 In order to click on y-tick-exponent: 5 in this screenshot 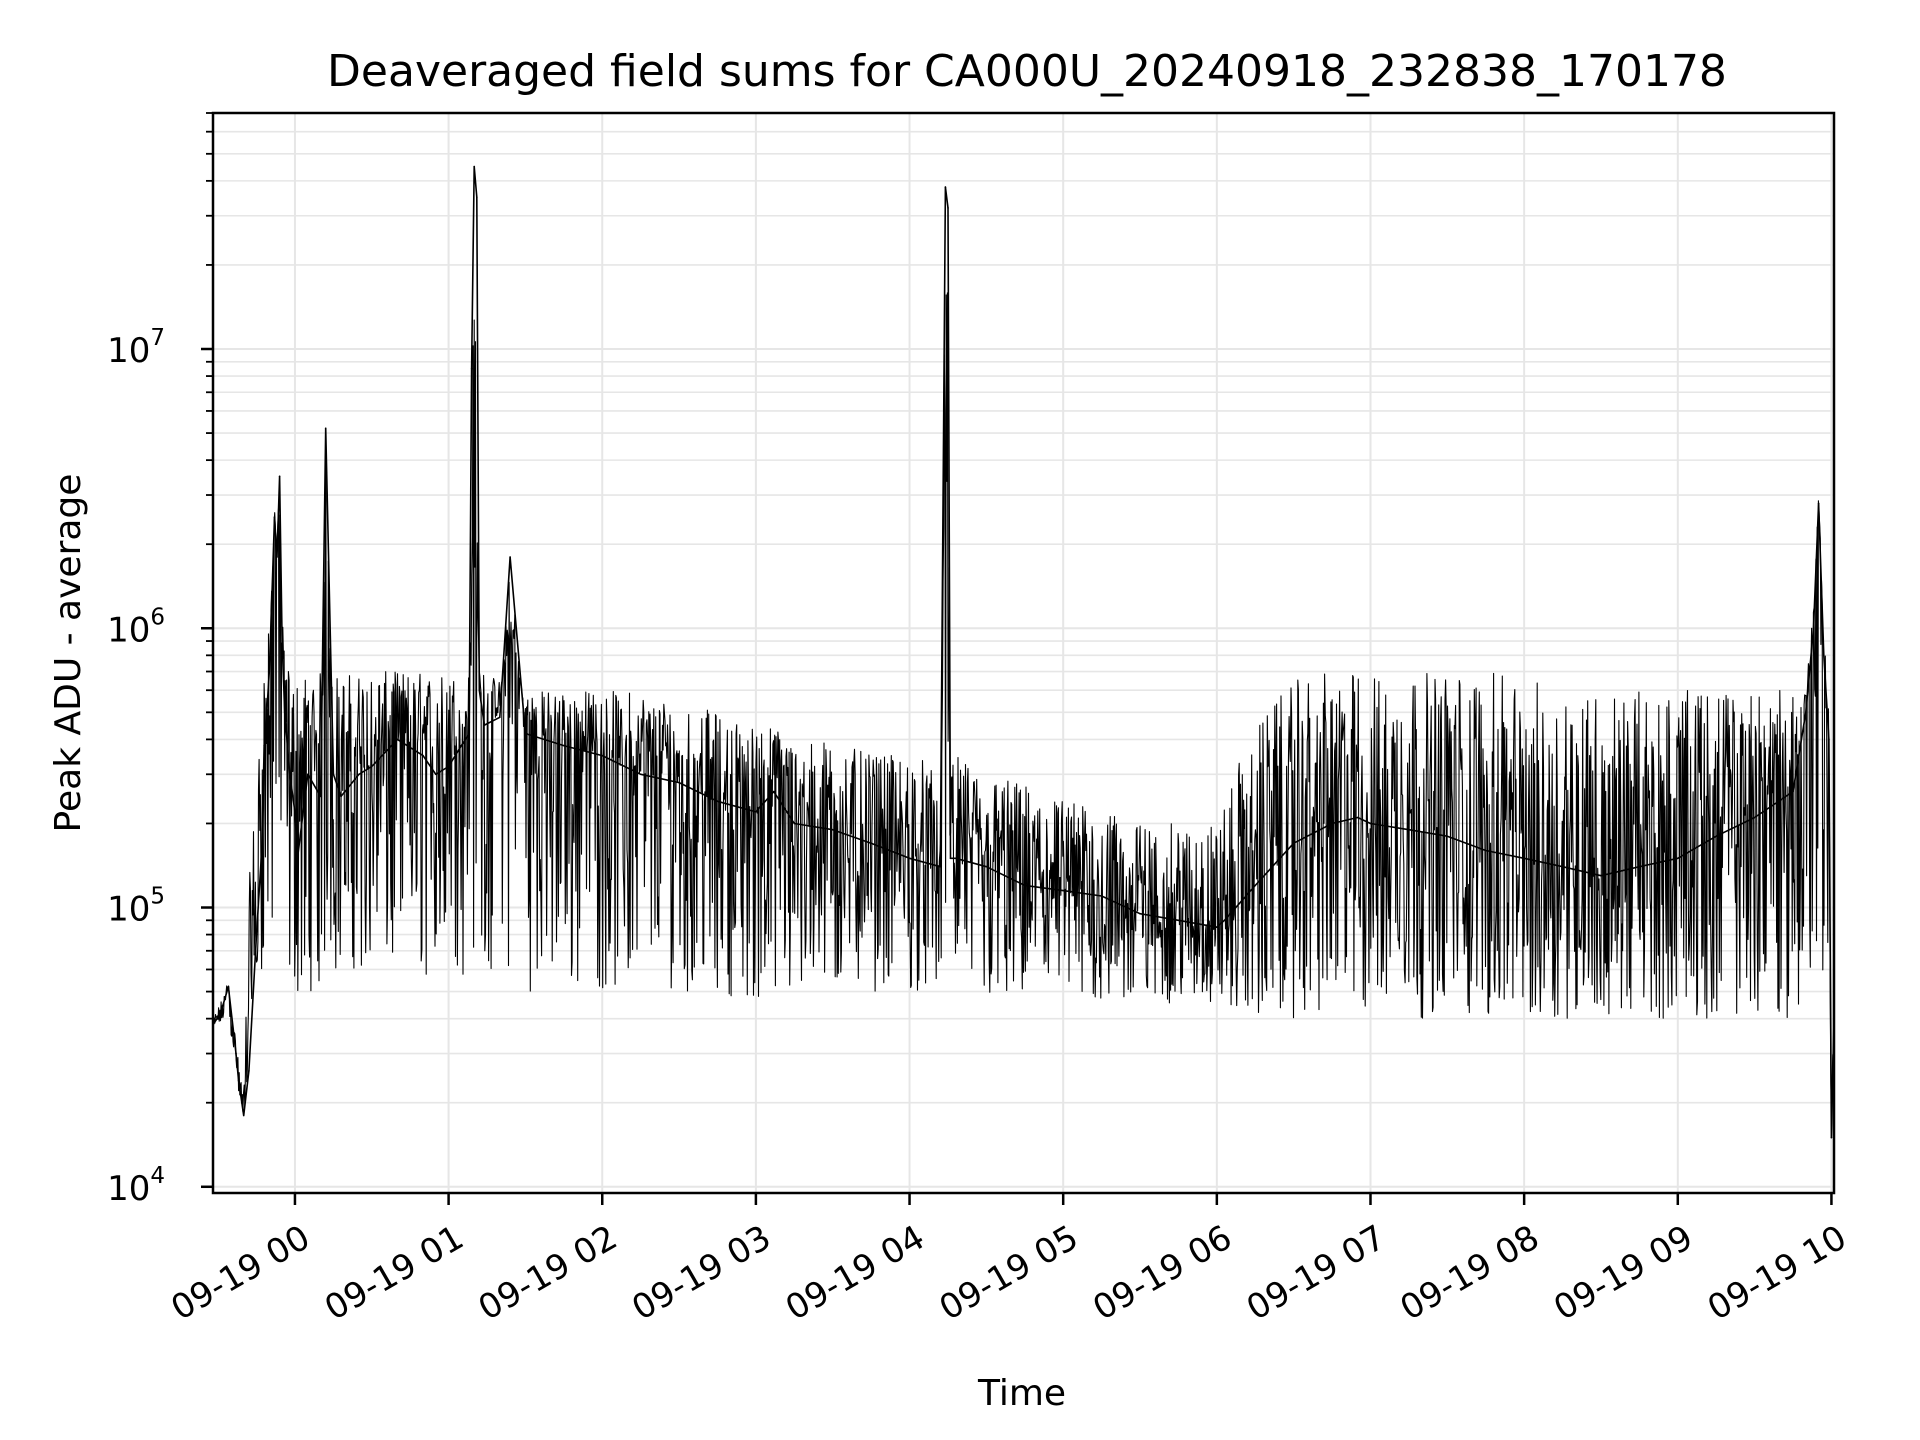, I will do `click(157, 897)`.